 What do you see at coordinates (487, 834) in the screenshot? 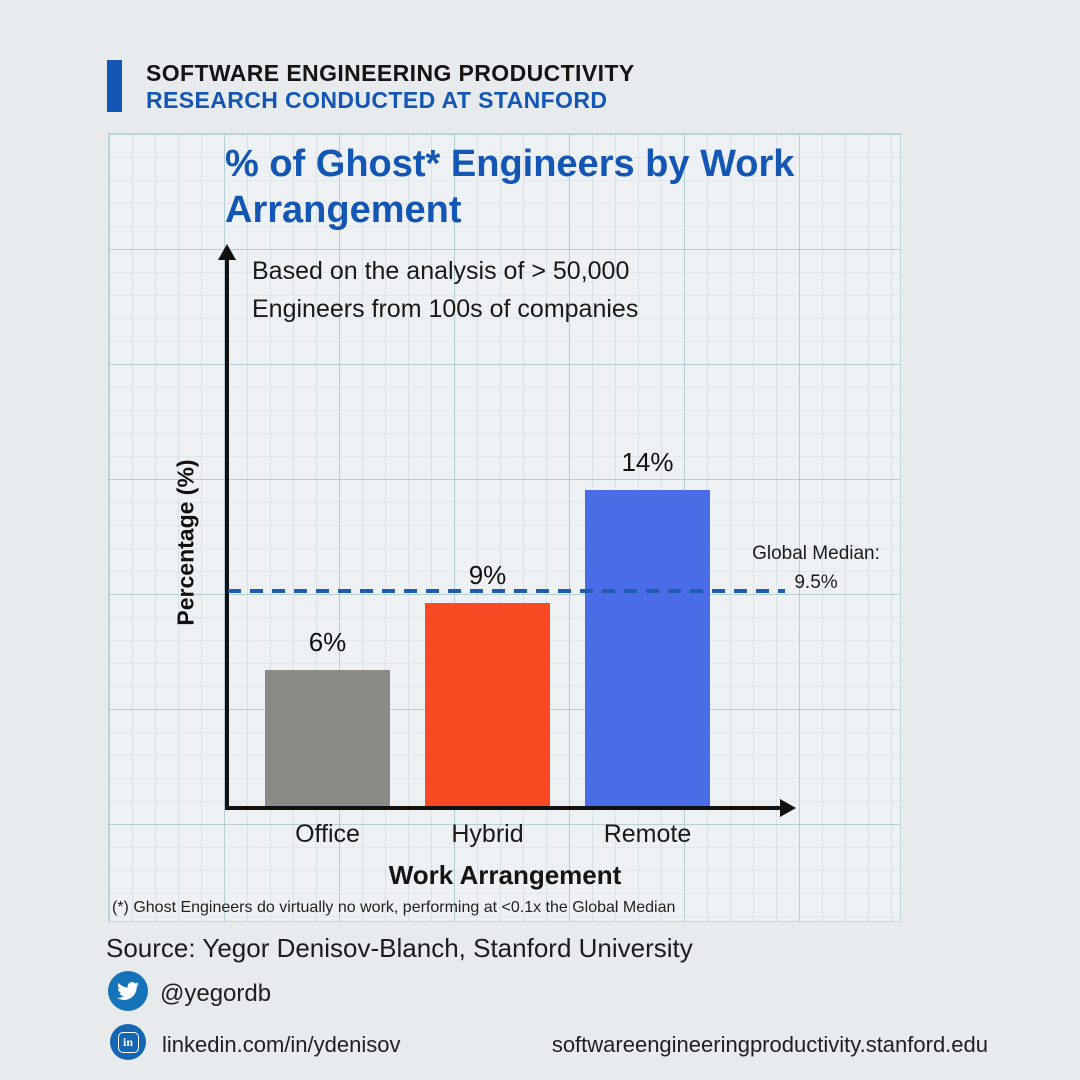
I see `x-tick-hybrid: Hybrid` at bounding box center [487, 834].